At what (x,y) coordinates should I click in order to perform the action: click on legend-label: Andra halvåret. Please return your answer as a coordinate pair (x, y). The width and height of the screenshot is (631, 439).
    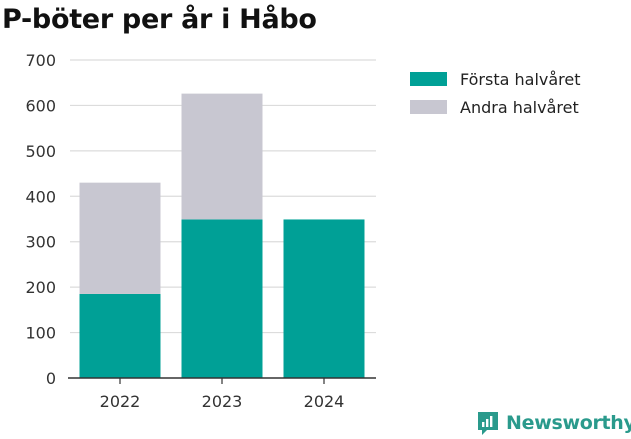
    Looking at the image, I should click on (519, 107).